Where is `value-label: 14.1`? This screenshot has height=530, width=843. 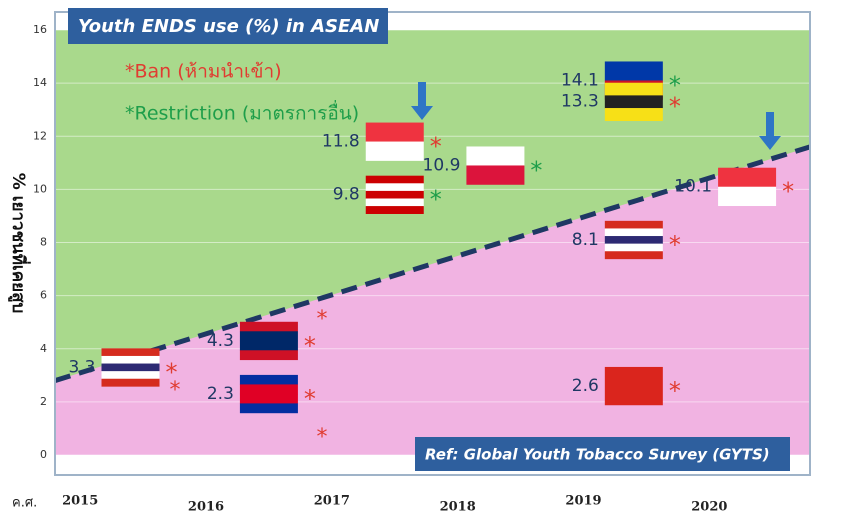 value-label: 14.1 is located at coordinates (580, 80).